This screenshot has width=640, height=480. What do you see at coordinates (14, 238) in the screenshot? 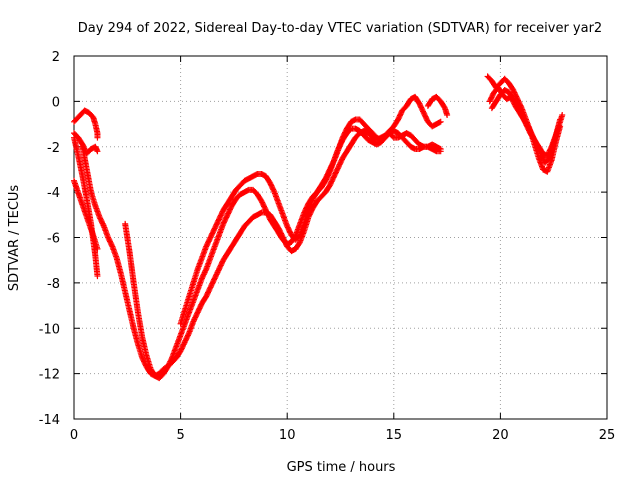
I see `y-axis-label: SDTVAR / TECUs` at bounding box center [14, 238].